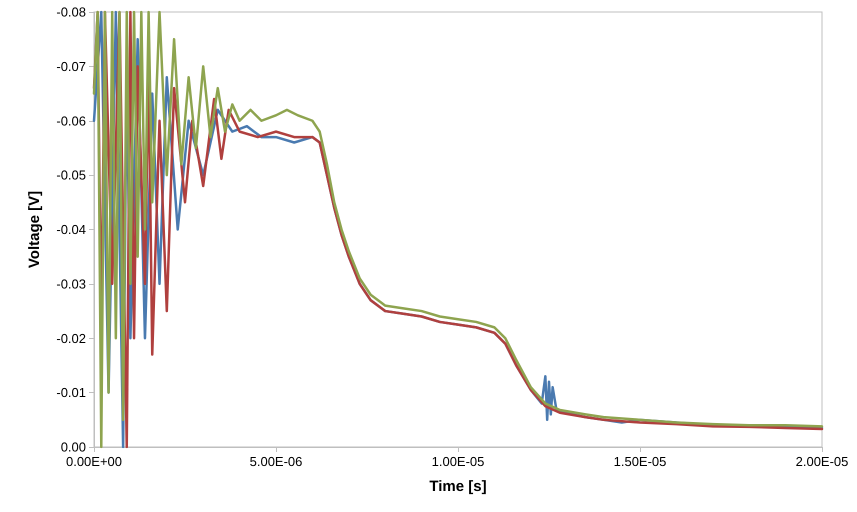  I want to click on y-tick-label: 0.00, so click(73, 447).